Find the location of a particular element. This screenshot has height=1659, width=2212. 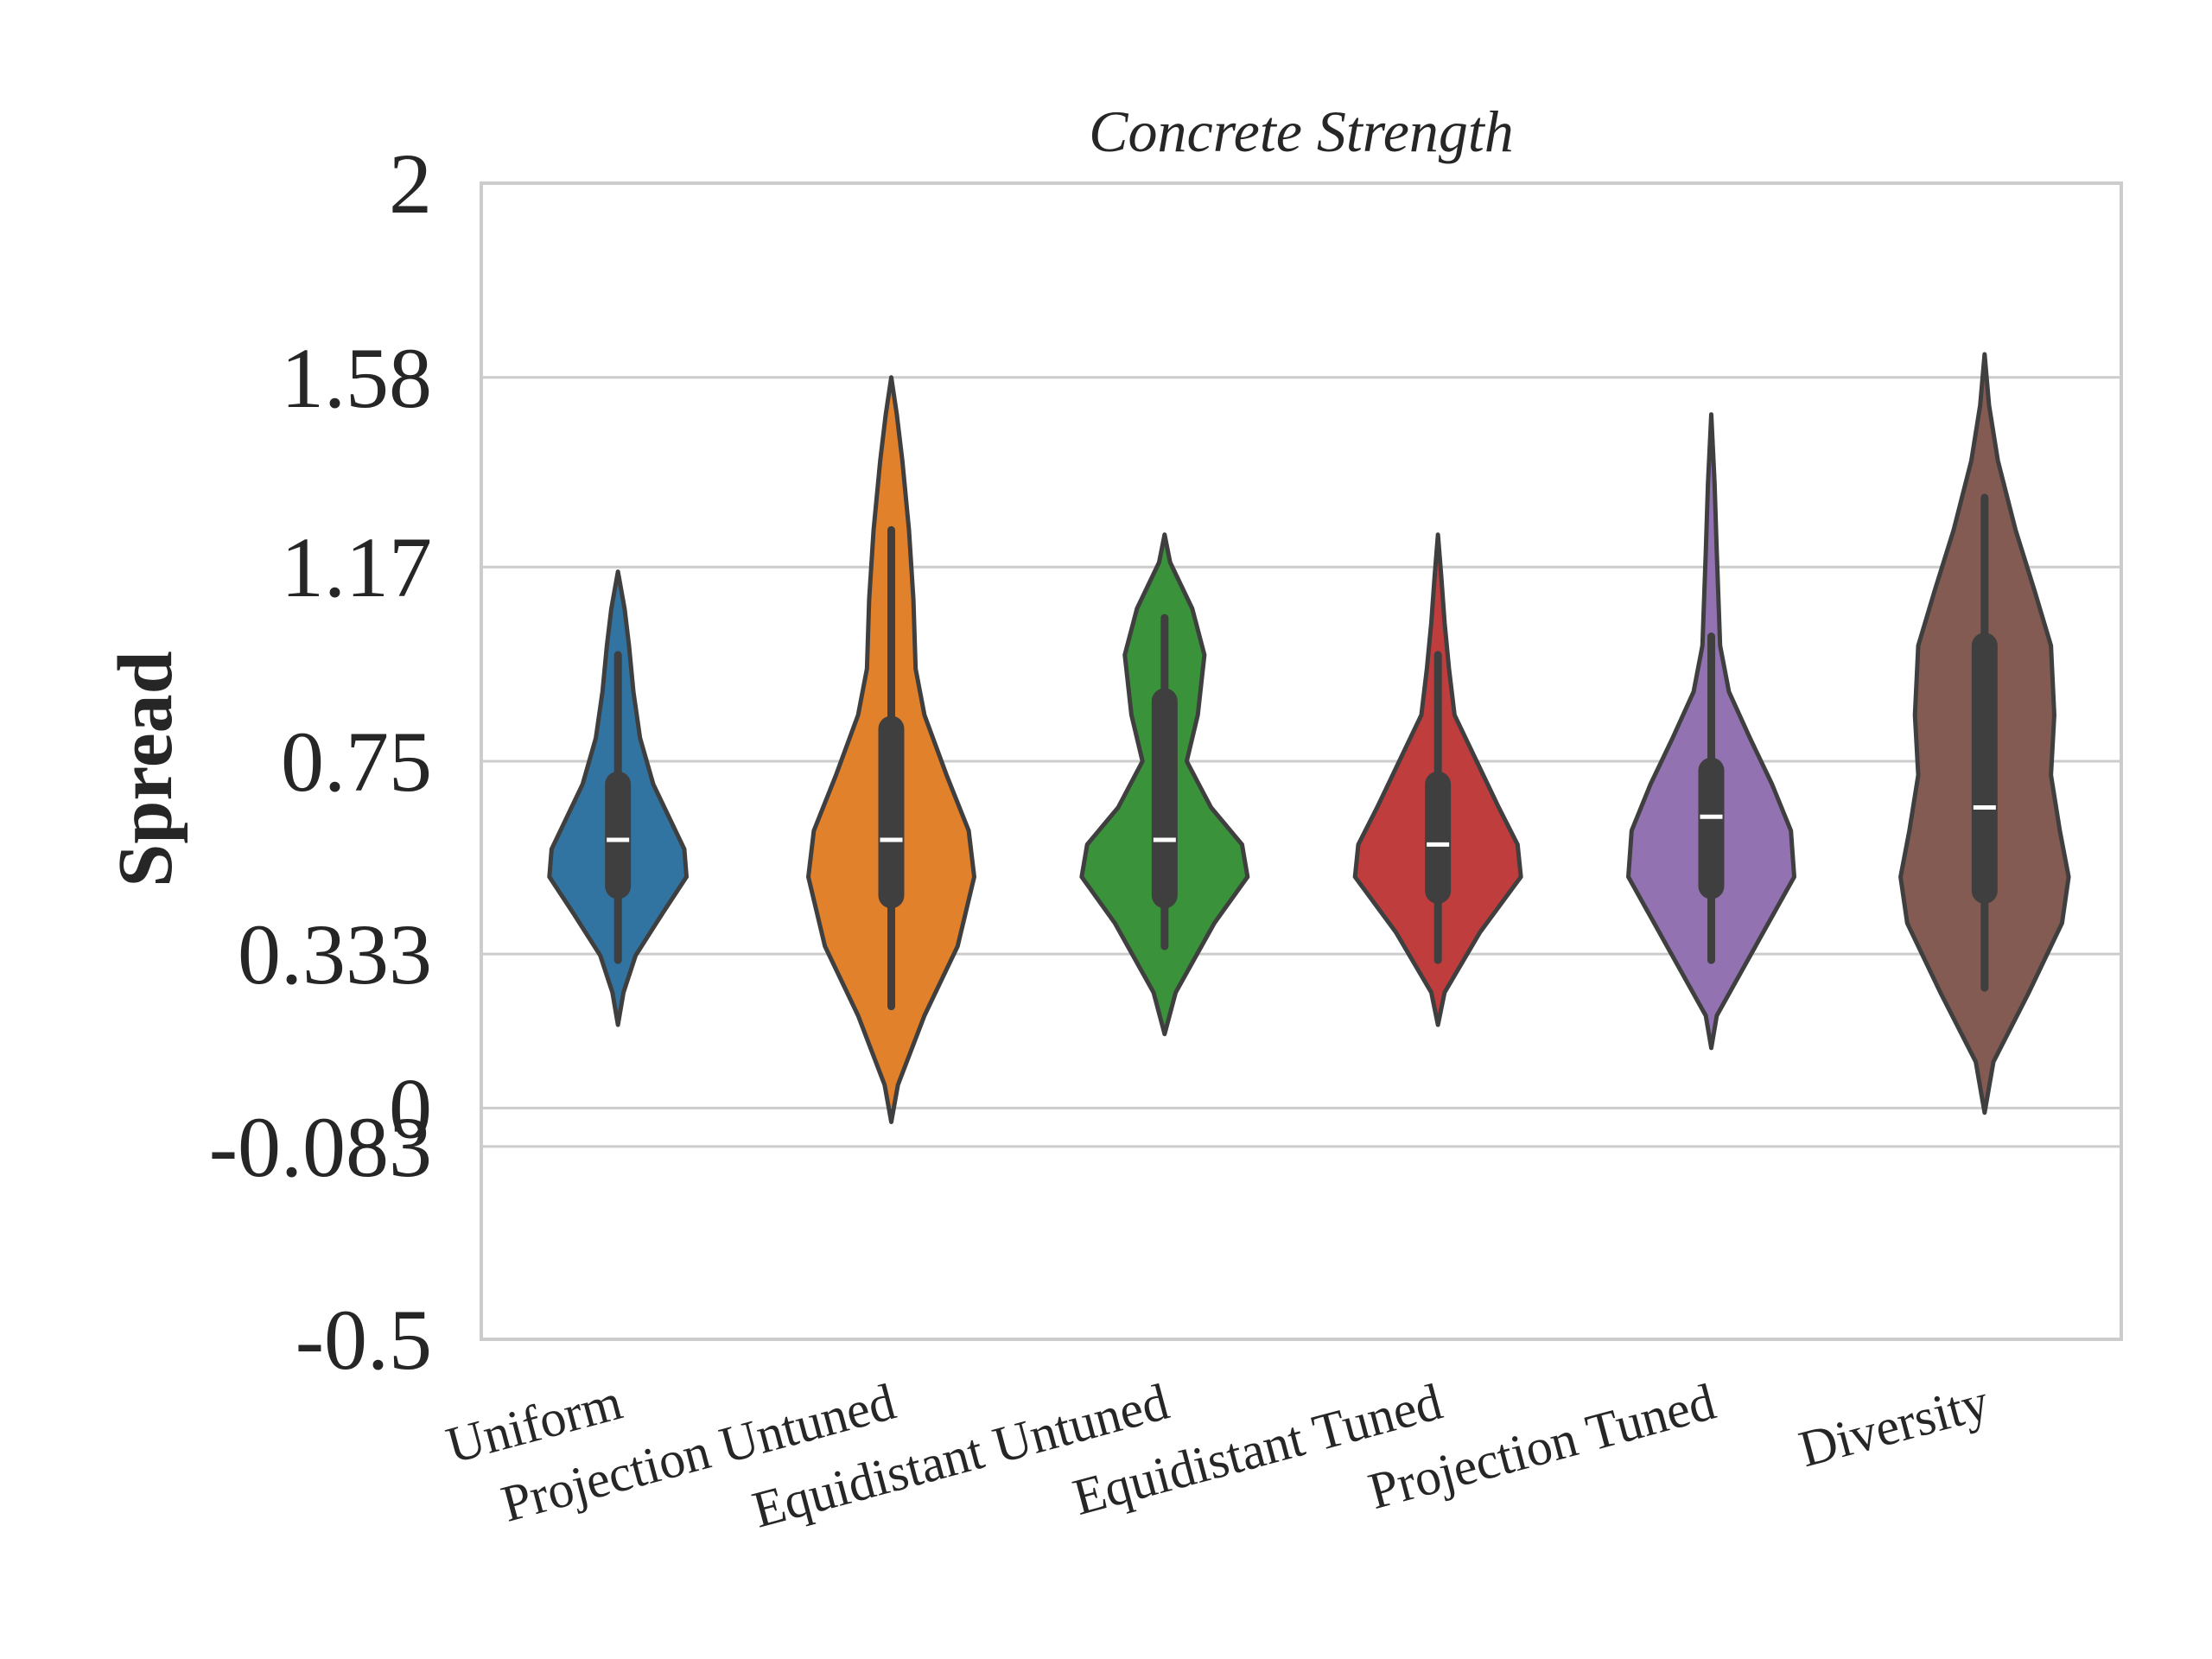

y-axis-label: Spread is located at coordinates (145, 769).